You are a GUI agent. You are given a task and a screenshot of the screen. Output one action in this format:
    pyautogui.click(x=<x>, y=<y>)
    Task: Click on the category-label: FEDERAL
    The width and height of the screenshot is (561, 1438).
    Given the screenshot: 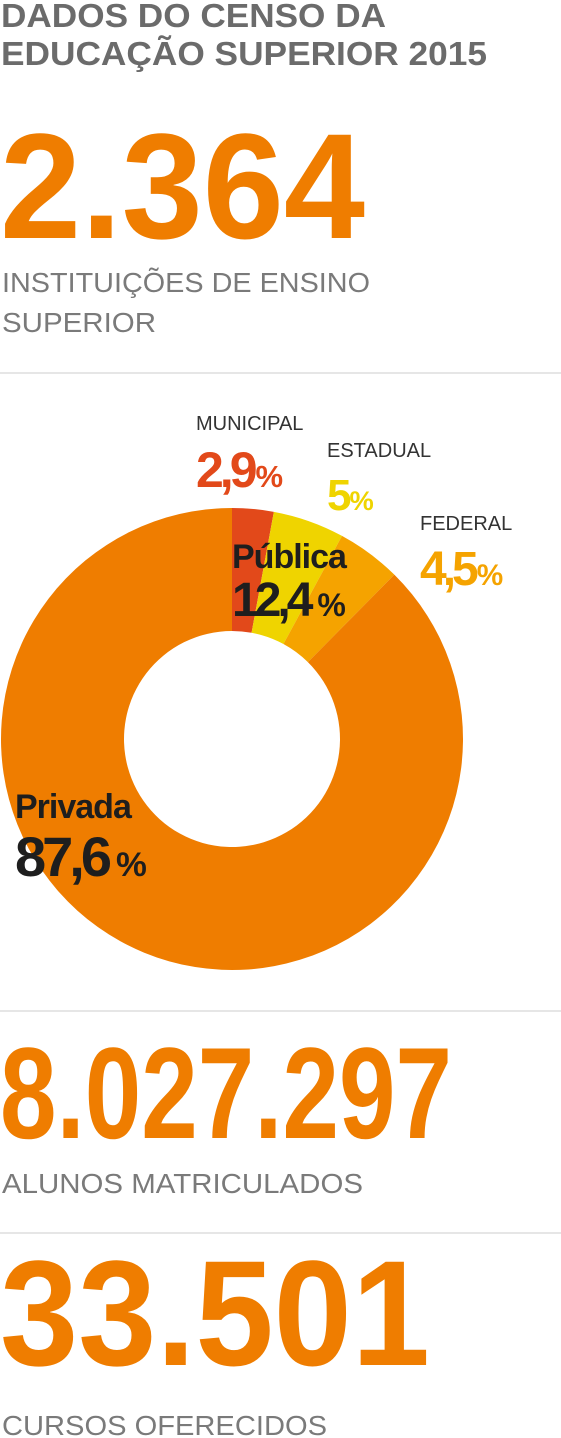 What is the action you would take?
    pyautogui.click(x=466, y=524)
    